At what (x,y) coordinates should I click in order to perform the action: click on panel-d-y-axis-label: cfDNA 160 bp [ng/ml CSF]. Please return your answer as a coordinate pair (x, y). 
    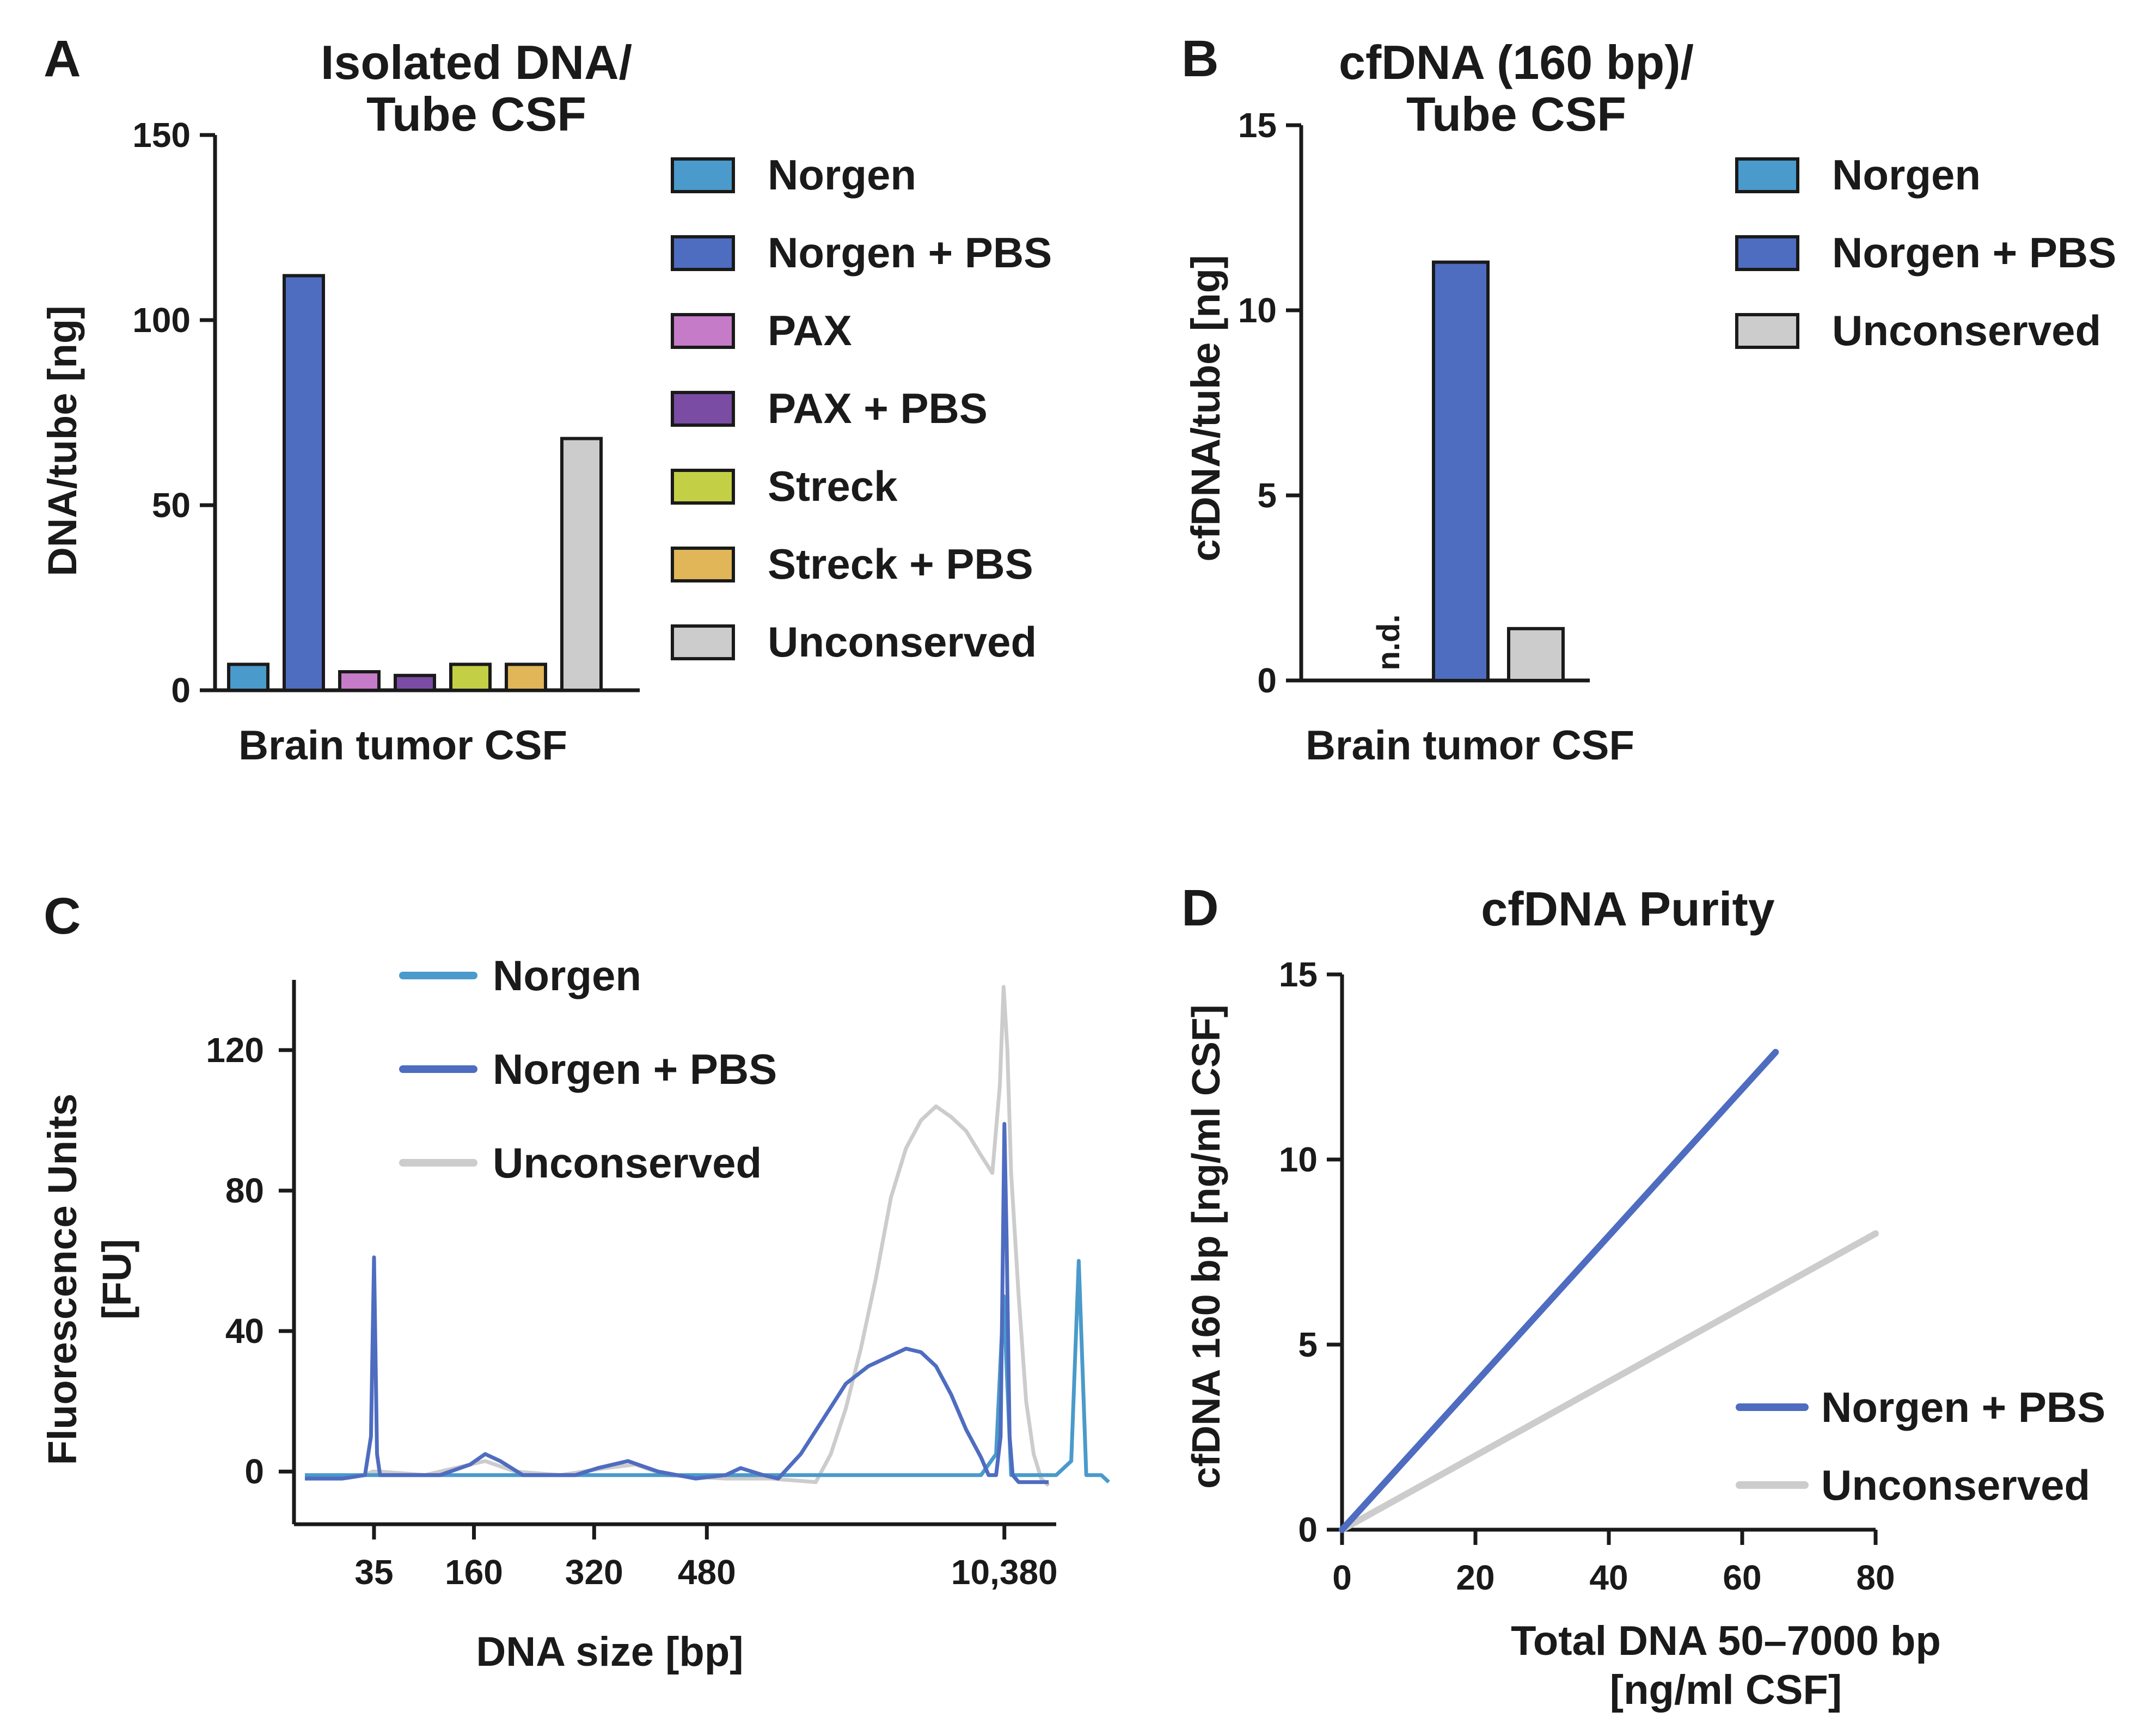
    Looking at the image, I should click on (1206, 1246).